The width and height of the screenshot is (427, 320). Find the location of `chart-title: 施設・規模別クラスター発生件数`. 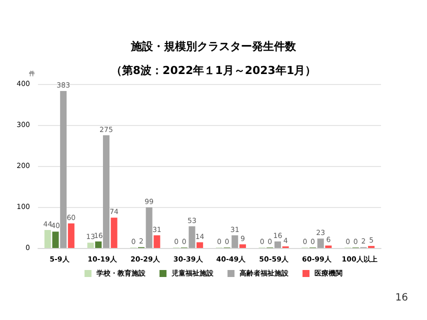

chart-title: 施設・規模別クラスター発生件数 is located at coordinates (213, 46).